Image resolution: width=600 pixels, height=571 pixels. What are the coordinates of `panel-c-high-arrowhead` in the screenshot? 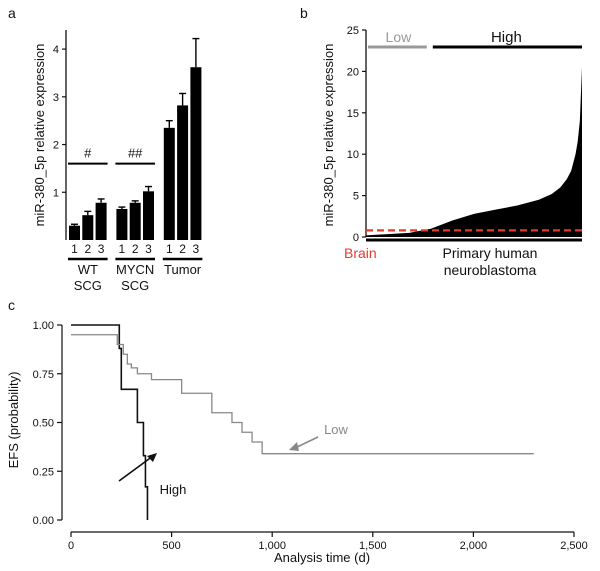 It's located at (152, 457).